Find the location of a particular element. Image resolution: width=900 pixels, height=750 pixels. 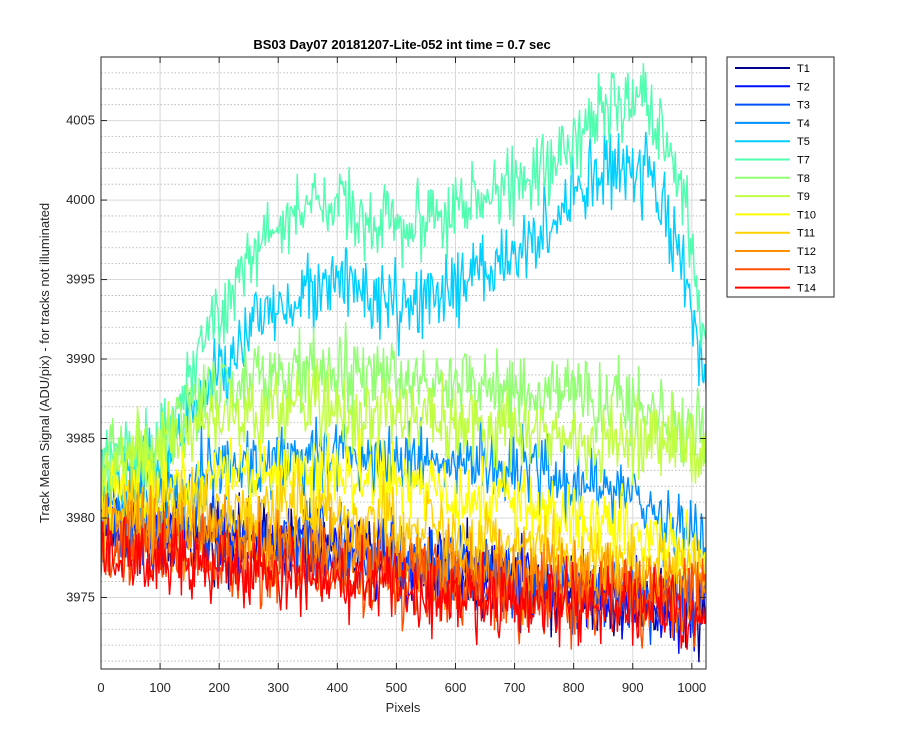

y-tick-label: 3995 is located at coordinates (80, 279).